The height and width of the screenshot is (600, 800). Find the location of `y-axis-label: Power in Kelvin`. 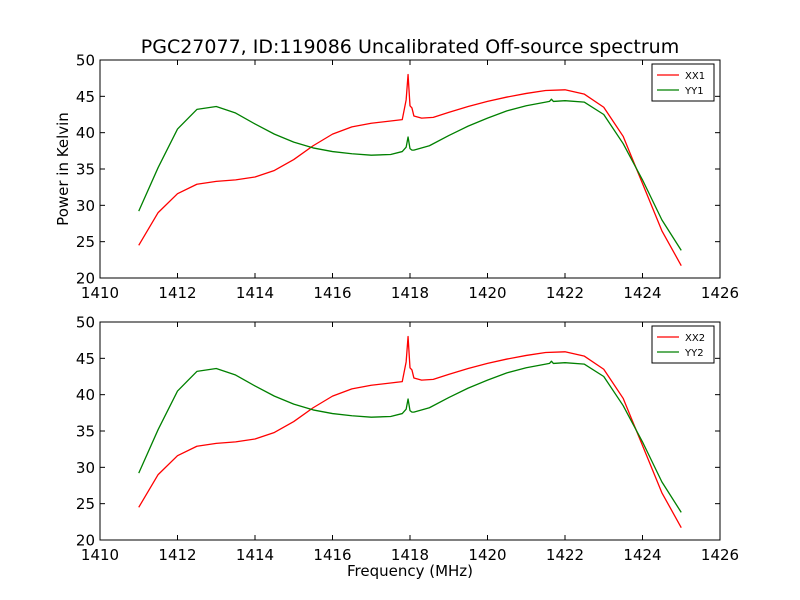

y-axis-label: Power in Kelvin is located at coordinates (63, 169).